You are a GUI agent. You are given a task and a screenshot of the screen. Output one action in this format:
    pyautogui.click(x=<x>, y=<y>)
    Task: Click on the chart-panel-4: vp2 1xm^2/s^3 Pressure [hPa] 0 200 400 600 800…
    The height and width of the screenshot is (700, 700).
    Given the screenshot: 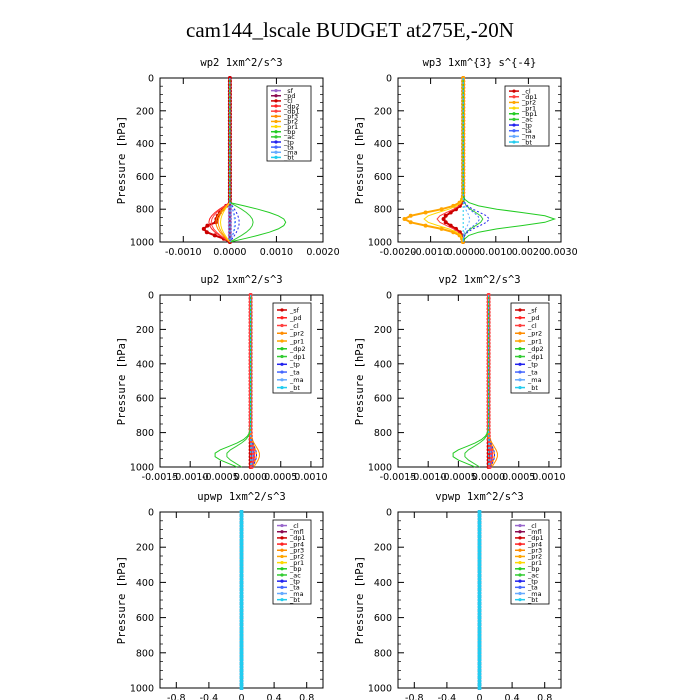 What is the action you would take?
    pyautogui.click(x=460, y=378)
    